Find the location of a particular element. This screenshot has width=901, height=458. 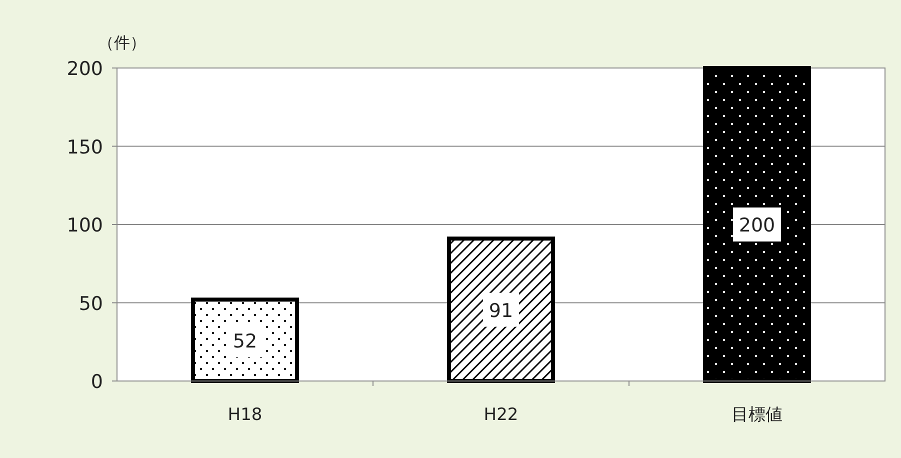

y-axis-title: （件） is located at coordinates (122, 42).